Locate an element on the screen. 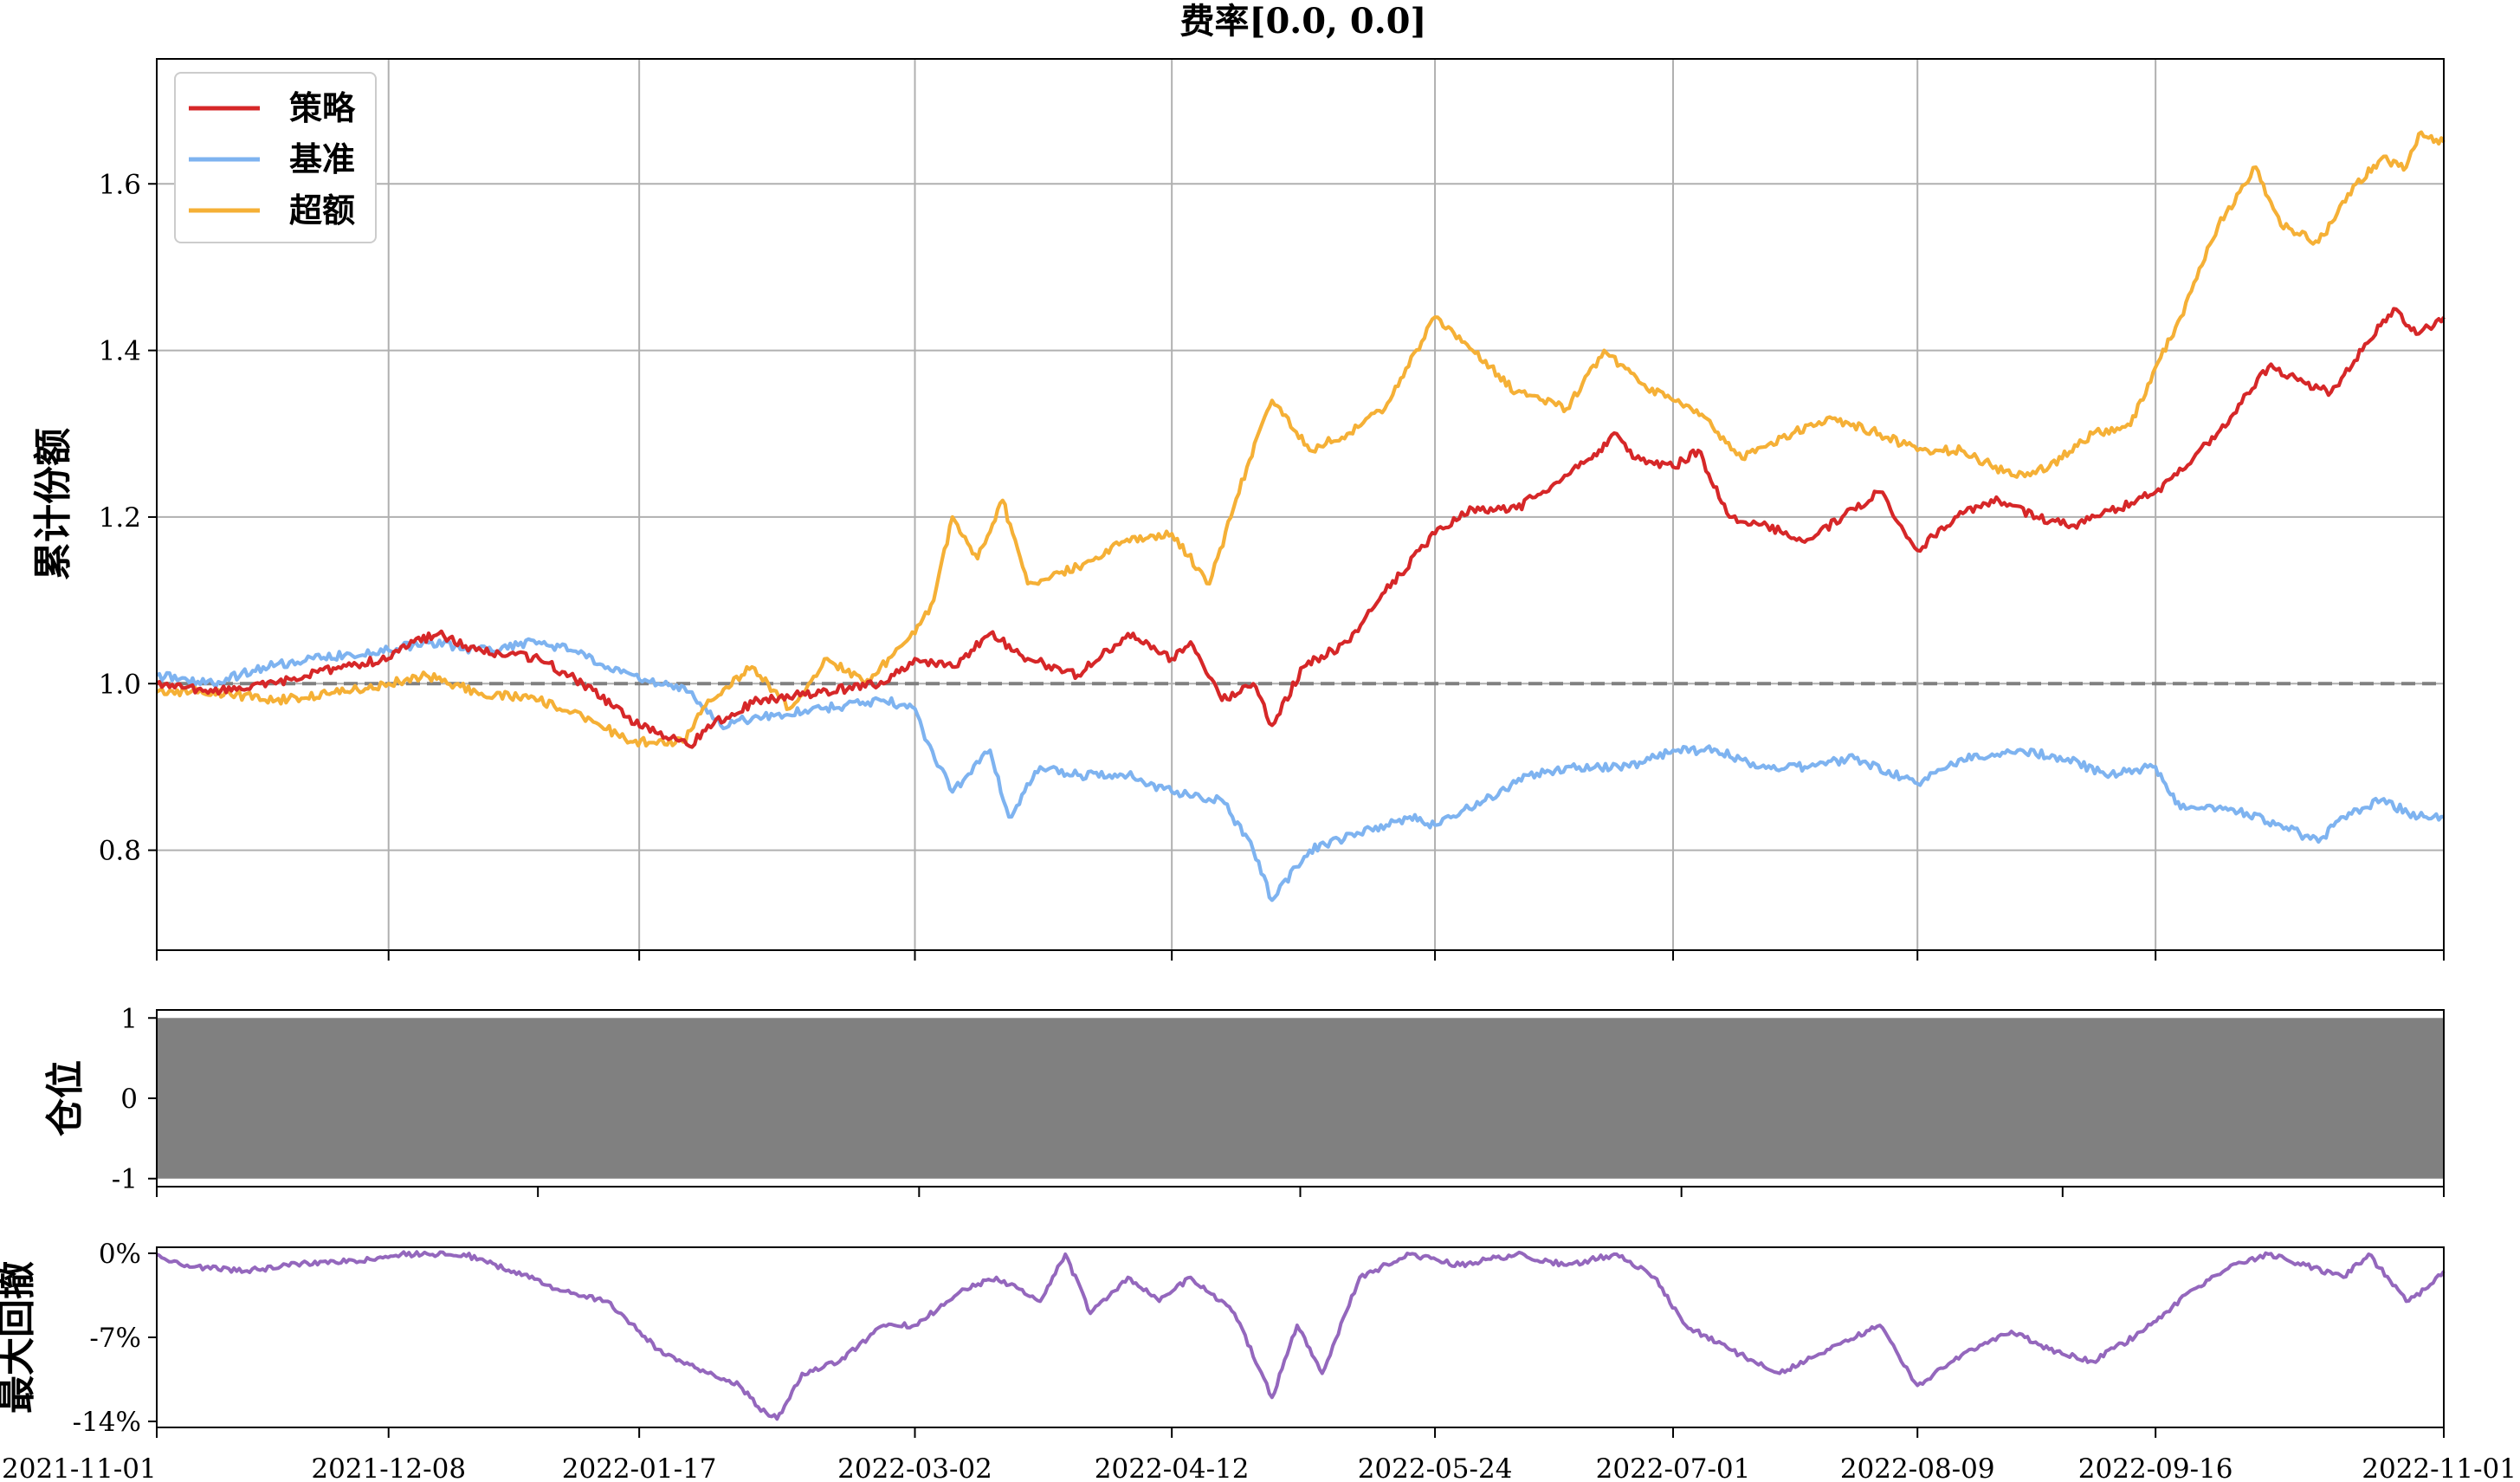  position-plot-frame is located at coordinates (1300, 1098).